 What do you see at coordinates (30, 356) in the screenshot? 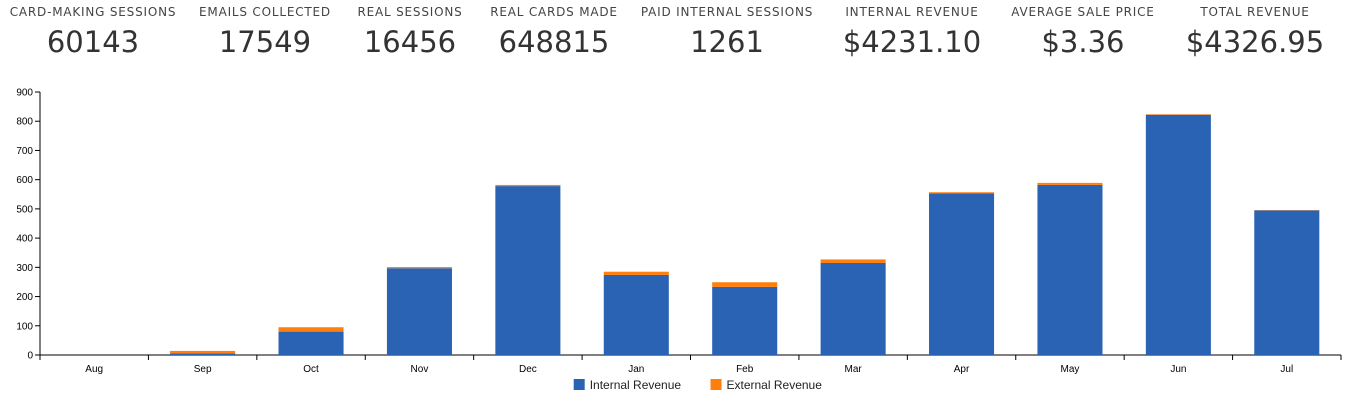
I see `y-tick-label: 0` at bounding box center [30, 356].